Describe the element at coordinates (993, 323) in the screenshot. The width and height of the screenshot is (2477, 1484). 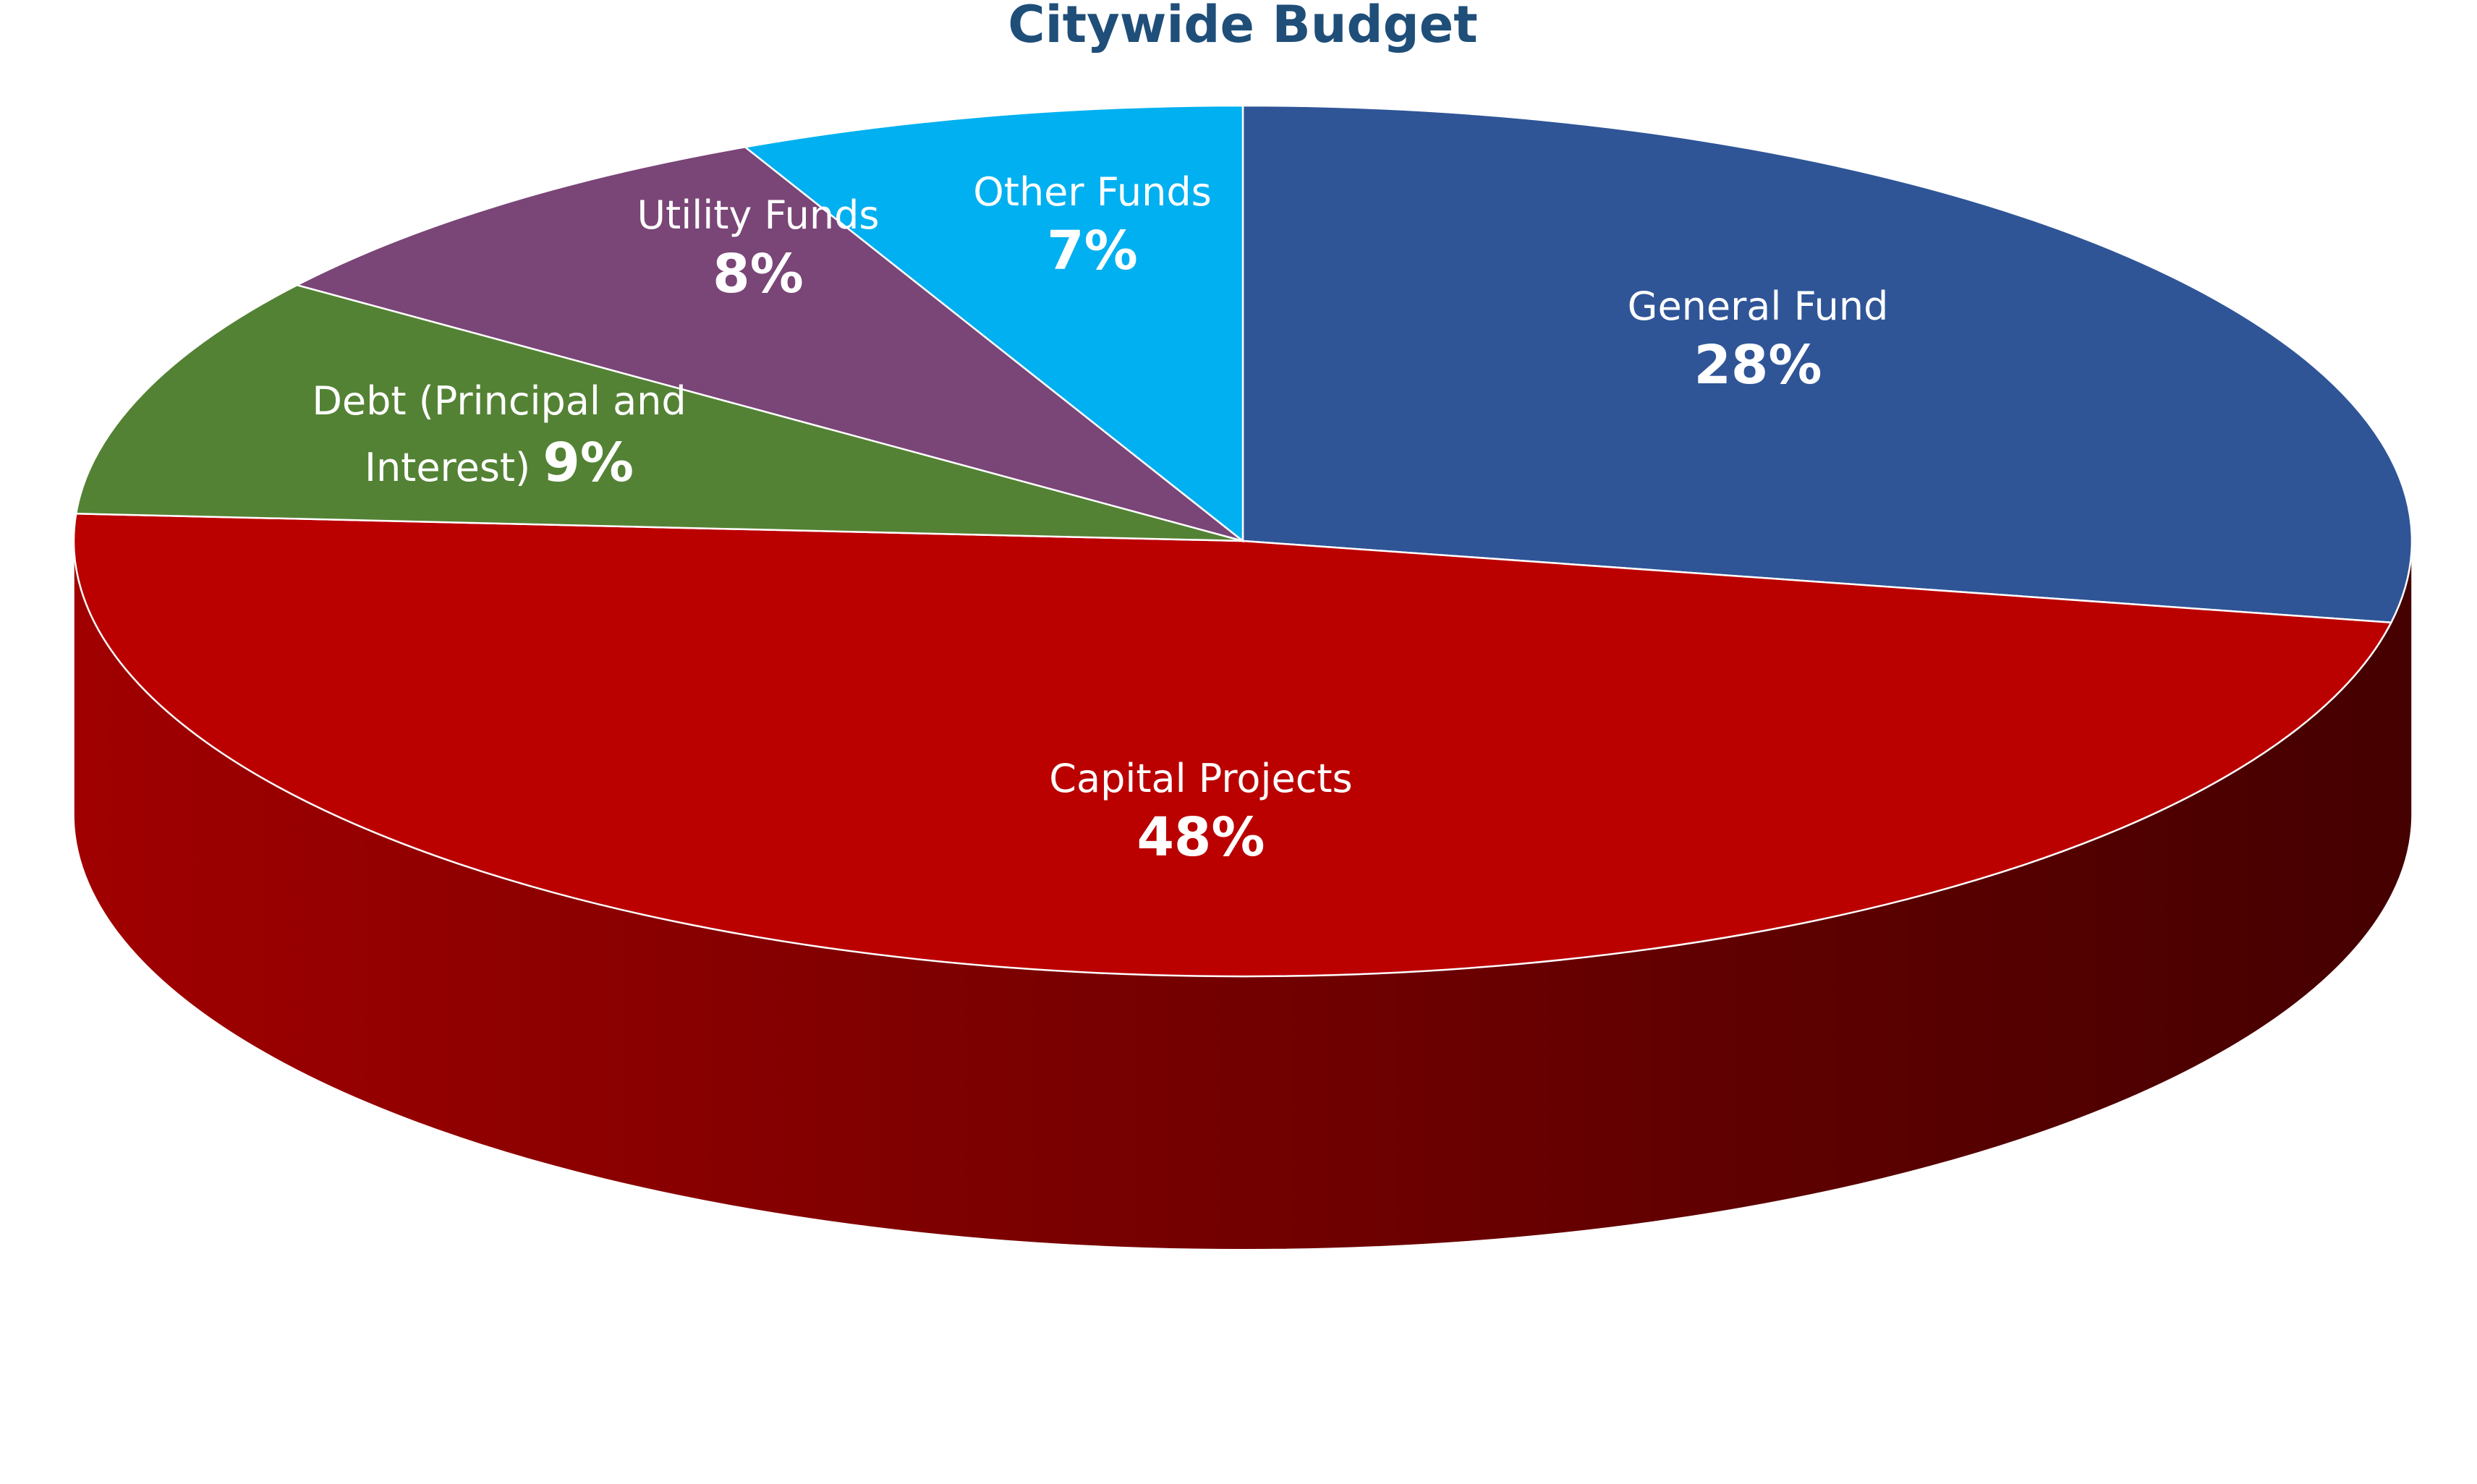
I see `pie-slice-other-funds` at that location.